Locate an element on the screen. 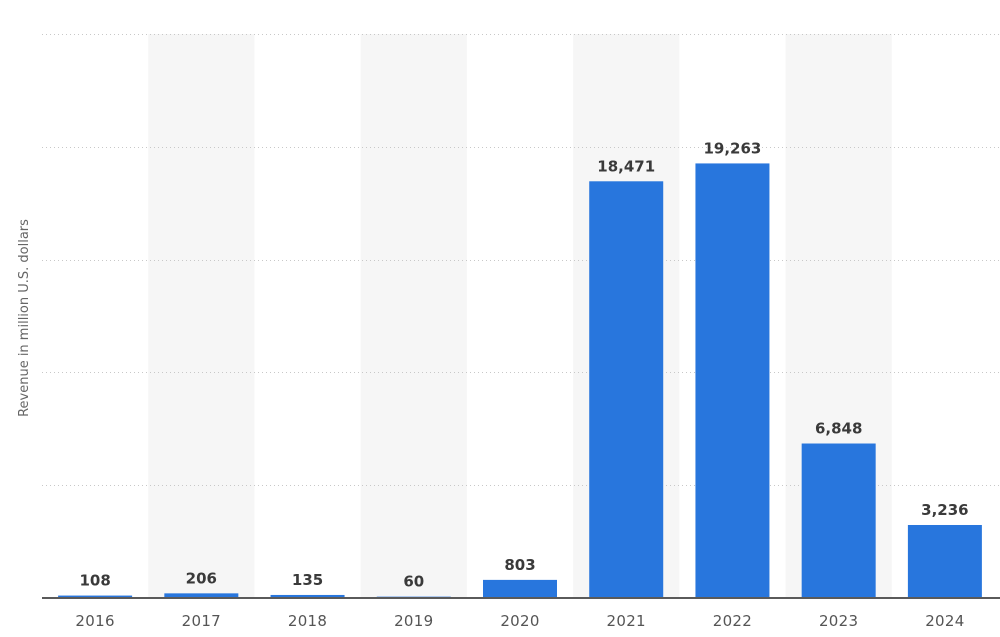  x-tick-label: 2019 is located at coordinates (413, 621).